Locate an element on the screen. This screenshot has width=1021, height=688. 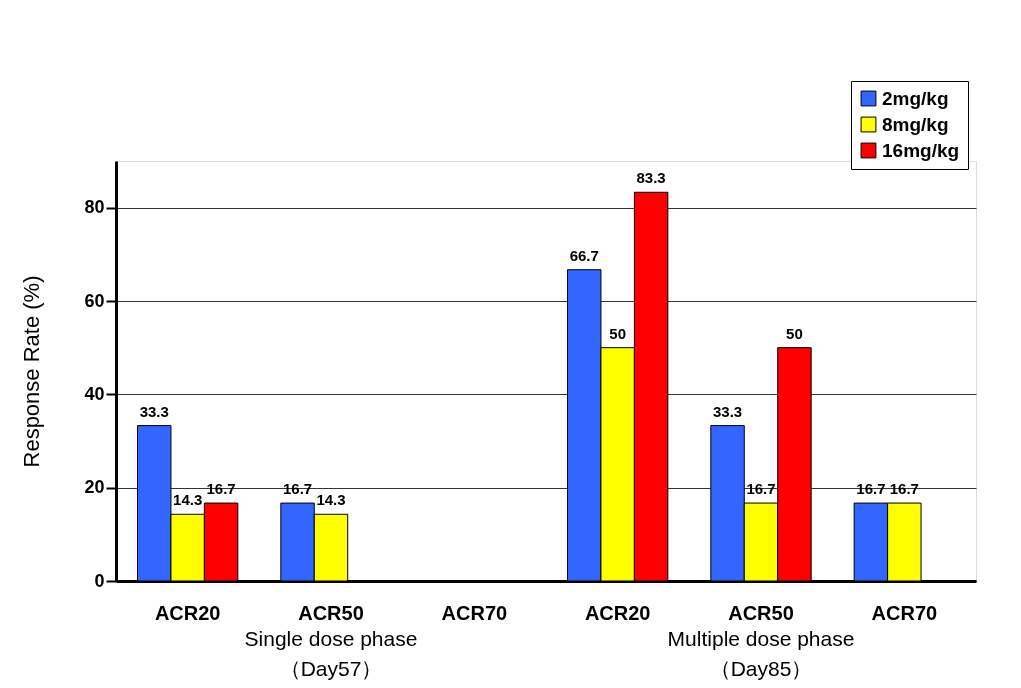
text: Multiple dose phase （Day85） is located at coordinates (761, 653).